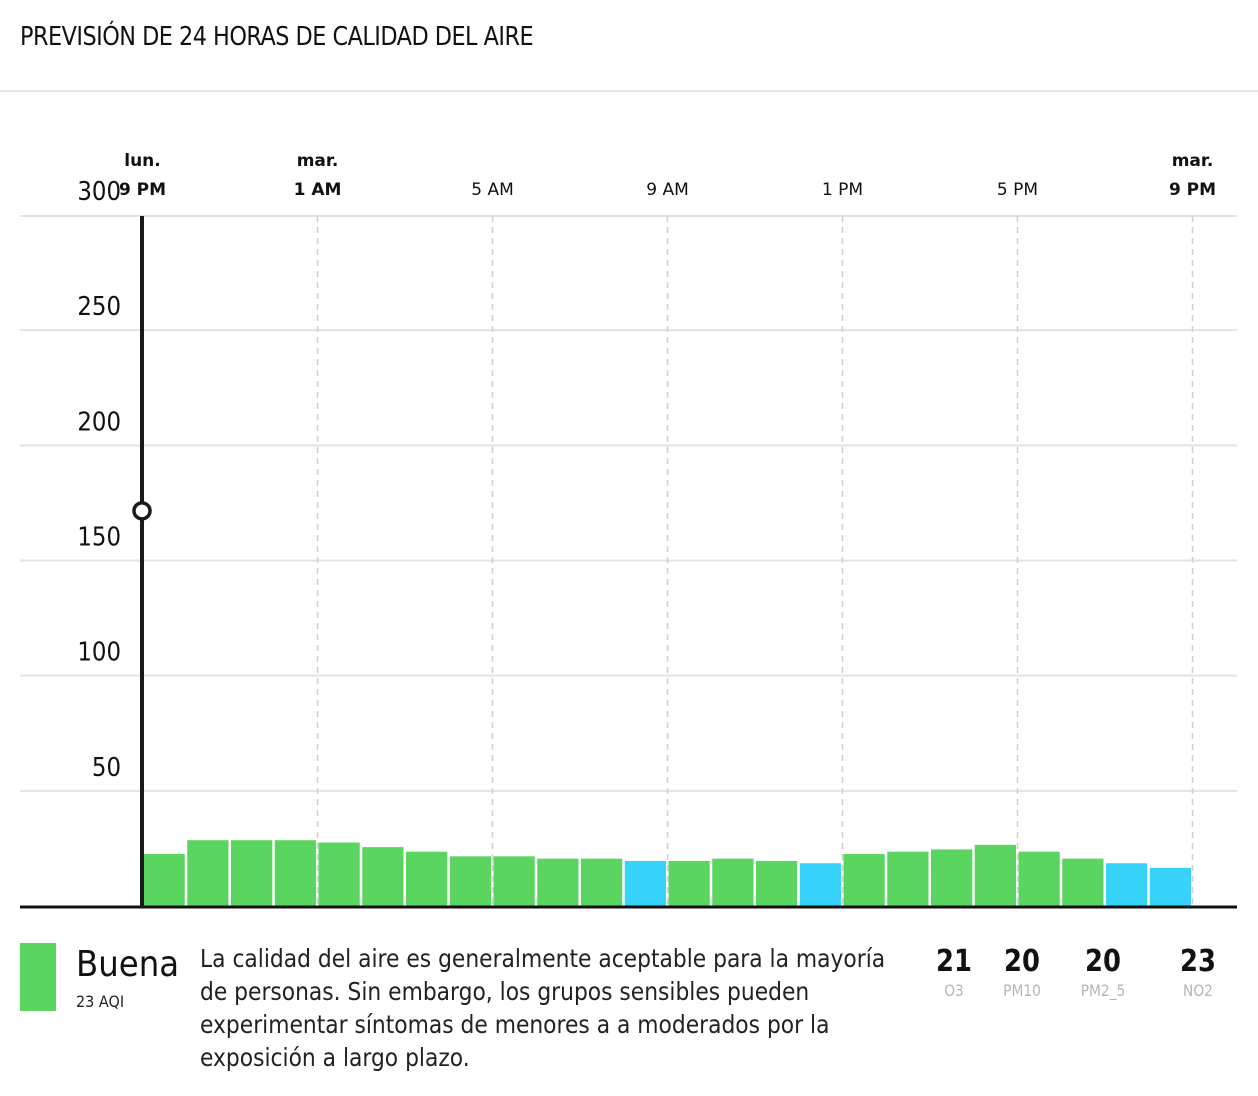 This screenshot has height=1096, width=1258. I want to click on y-tick-label: 100, so click(99, 651).